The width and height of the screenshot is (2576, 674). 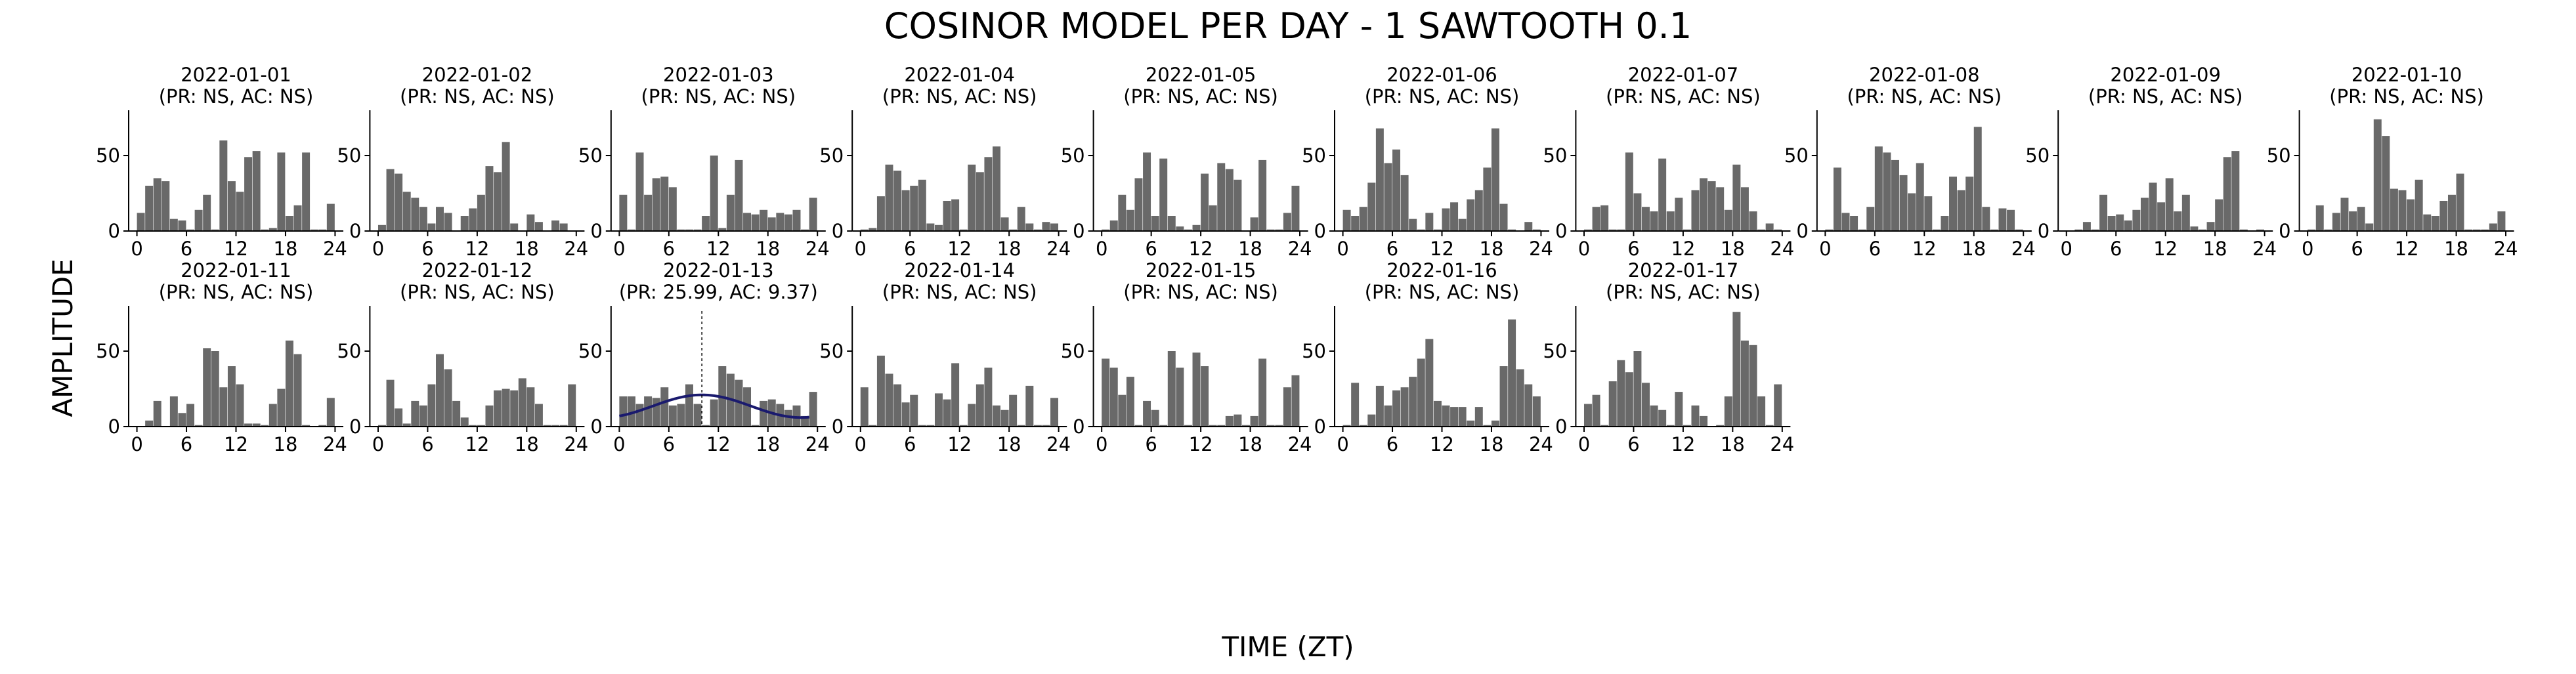 I want to click on cosinor-fit-line, so click(x=714, y=406).